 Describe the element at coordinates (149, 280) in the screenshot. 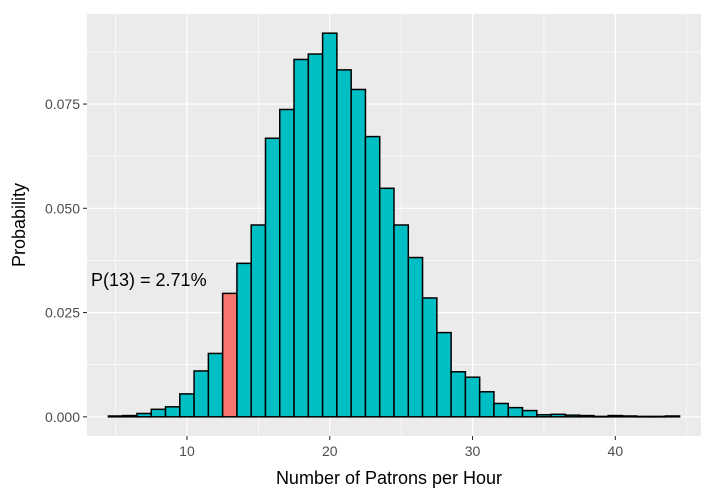

I see `annotation-label: P(13) = 2.71%` at that location.